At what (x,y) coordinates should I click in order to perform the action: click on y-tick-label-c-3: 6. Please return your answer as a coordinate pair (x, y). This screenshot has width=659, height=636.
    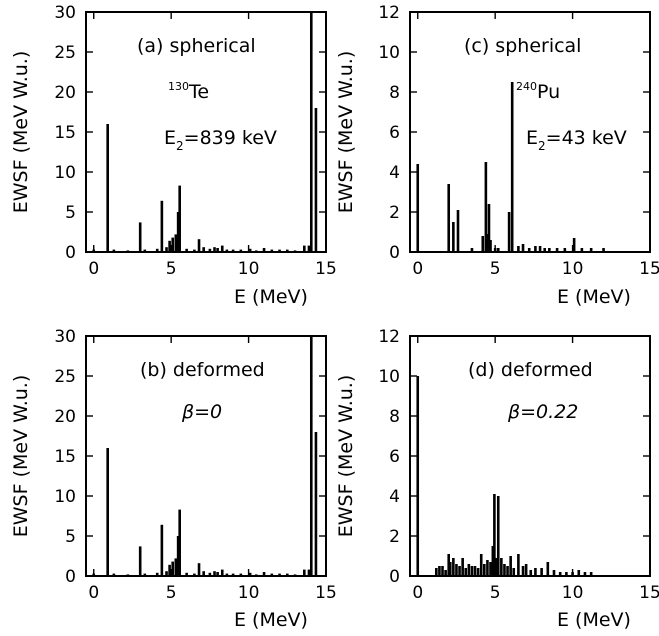
    Looking at the image, I should click on (394, 133).